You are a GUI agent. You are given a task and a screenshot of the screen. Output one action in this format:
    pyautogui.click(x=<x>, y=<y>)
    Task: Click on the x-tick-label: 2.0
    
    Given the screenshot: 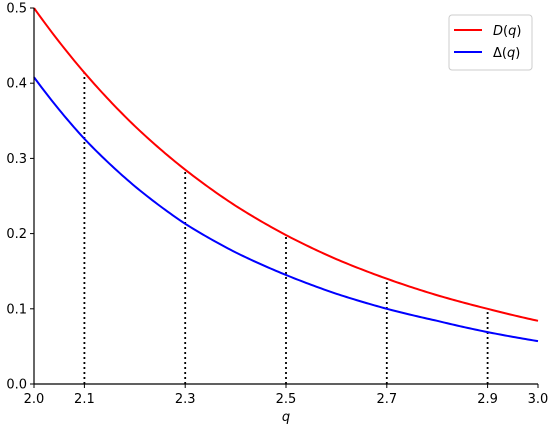 What is the action you would take?
    pyautogui.click(x=34, y=399)
    